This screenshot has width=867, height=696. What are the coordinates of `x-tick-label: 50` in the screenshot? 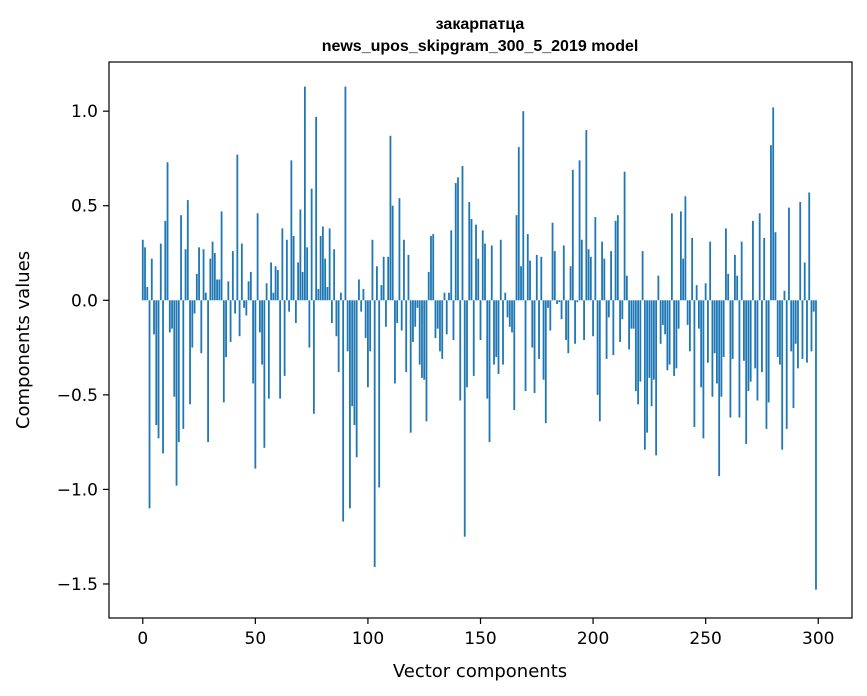 It's located at (256, 639).